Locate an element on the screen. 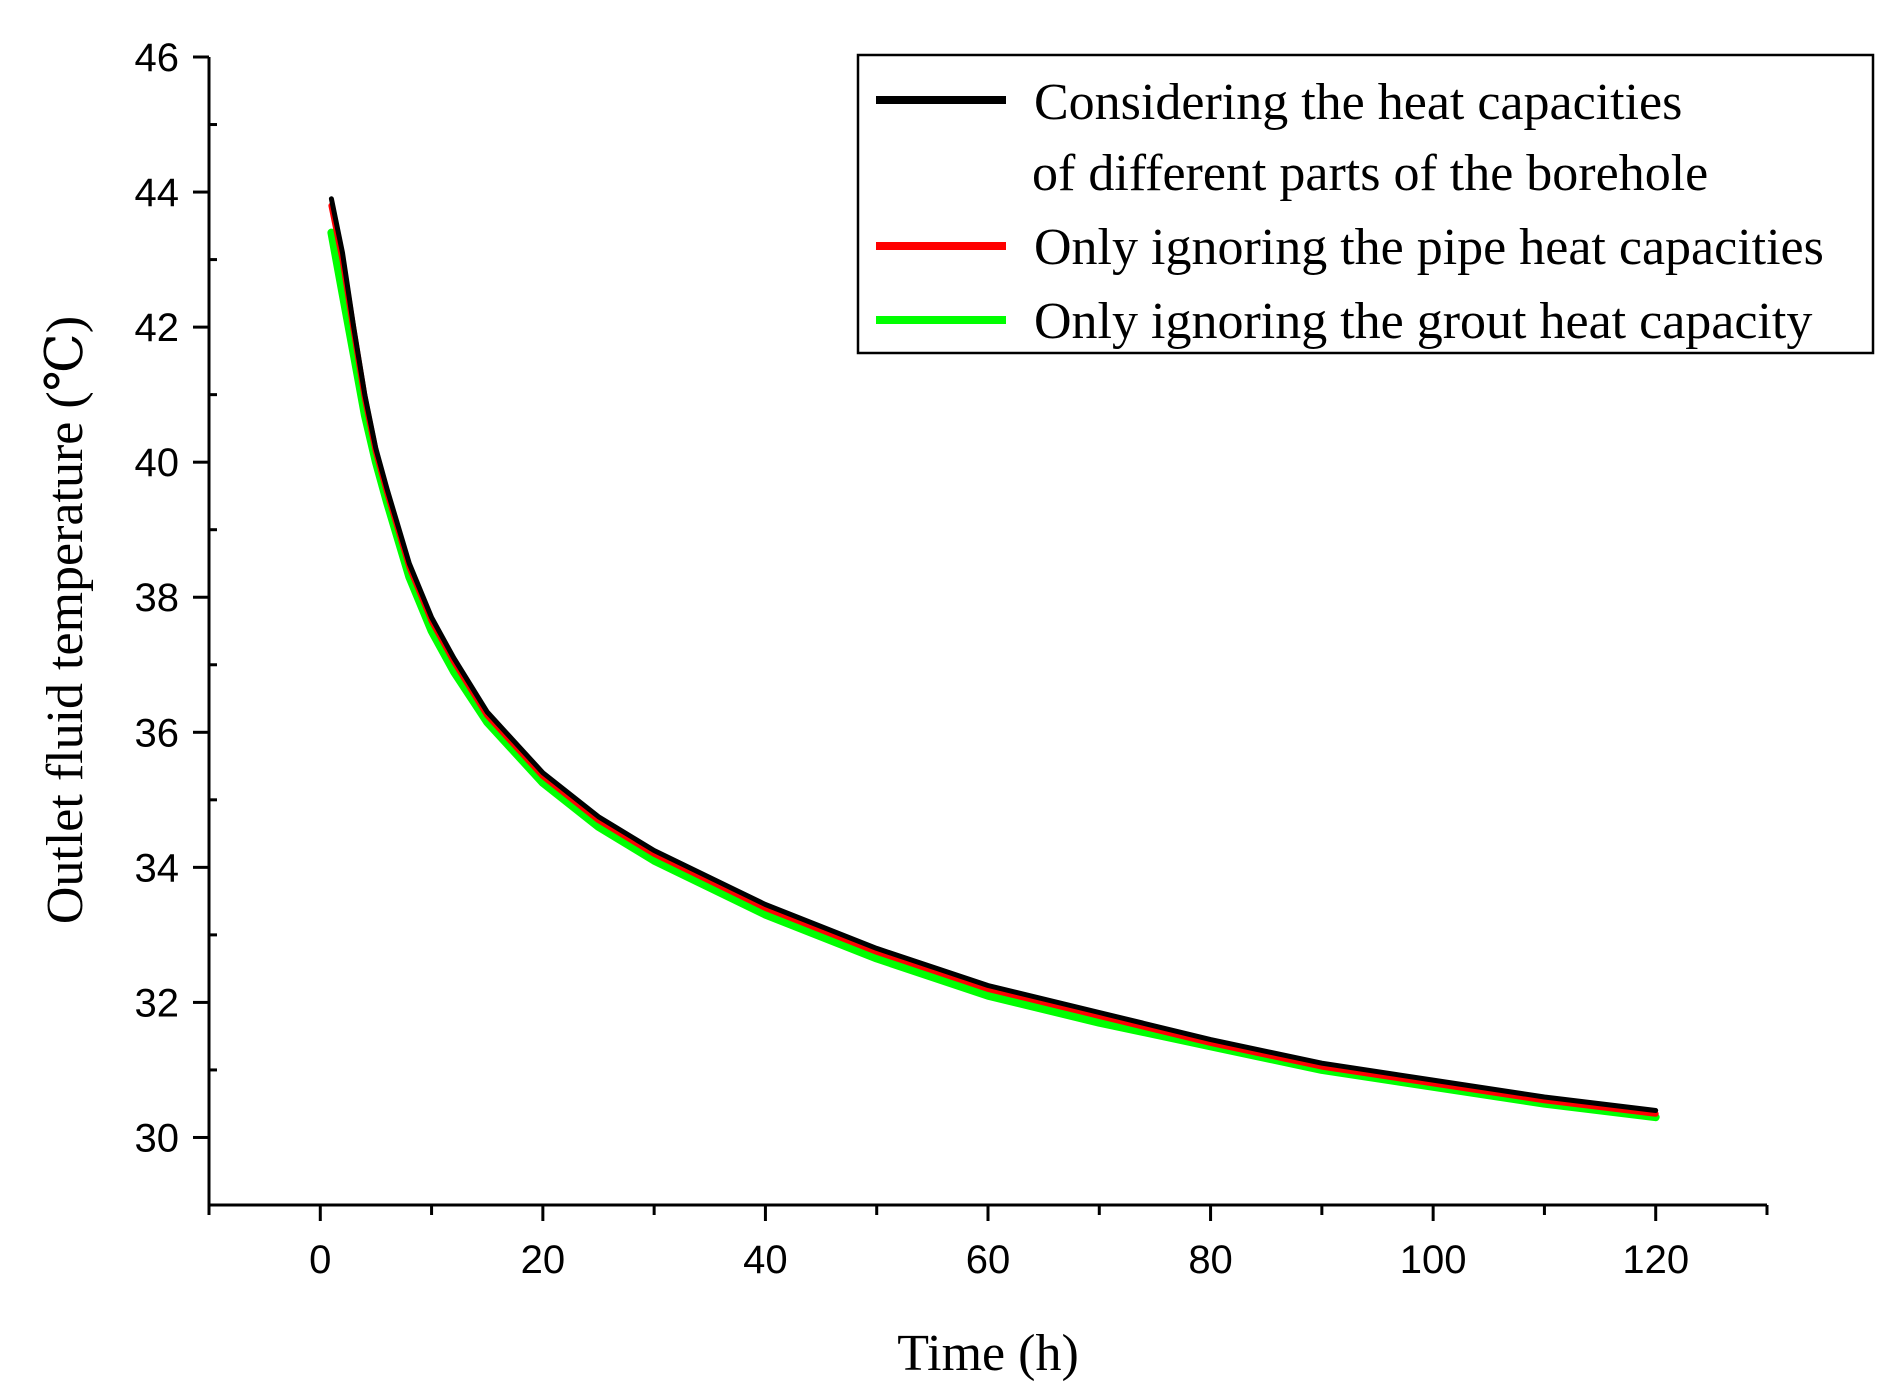  y-tick-label: 36 is located at coordinates (157, 733).